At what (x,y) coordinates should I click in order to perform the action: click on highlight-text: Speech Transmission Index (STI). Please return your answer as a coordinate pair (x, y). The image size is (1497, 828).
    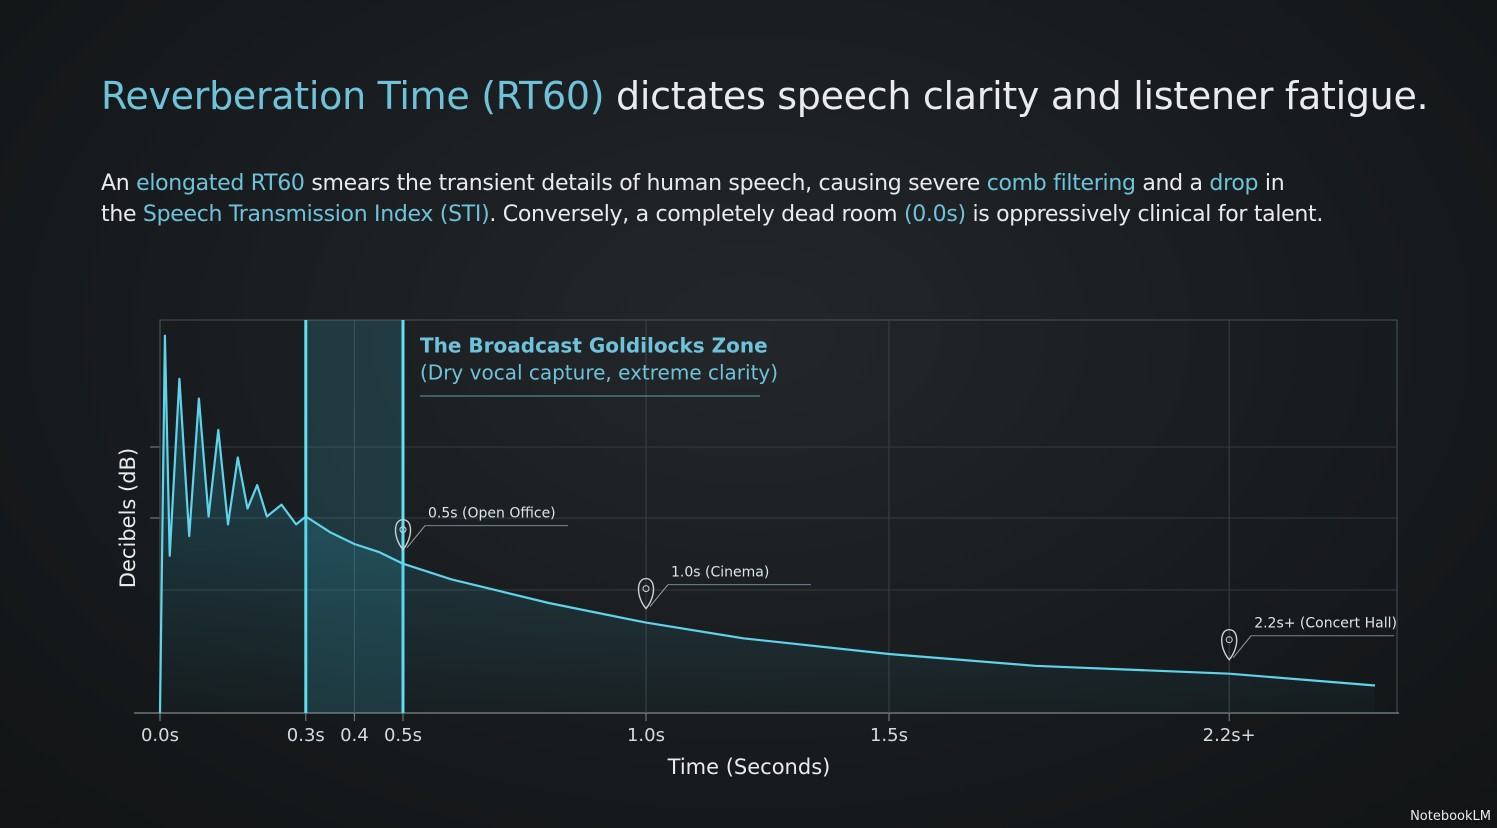
    Looking at the image, I should click on (316, 214).